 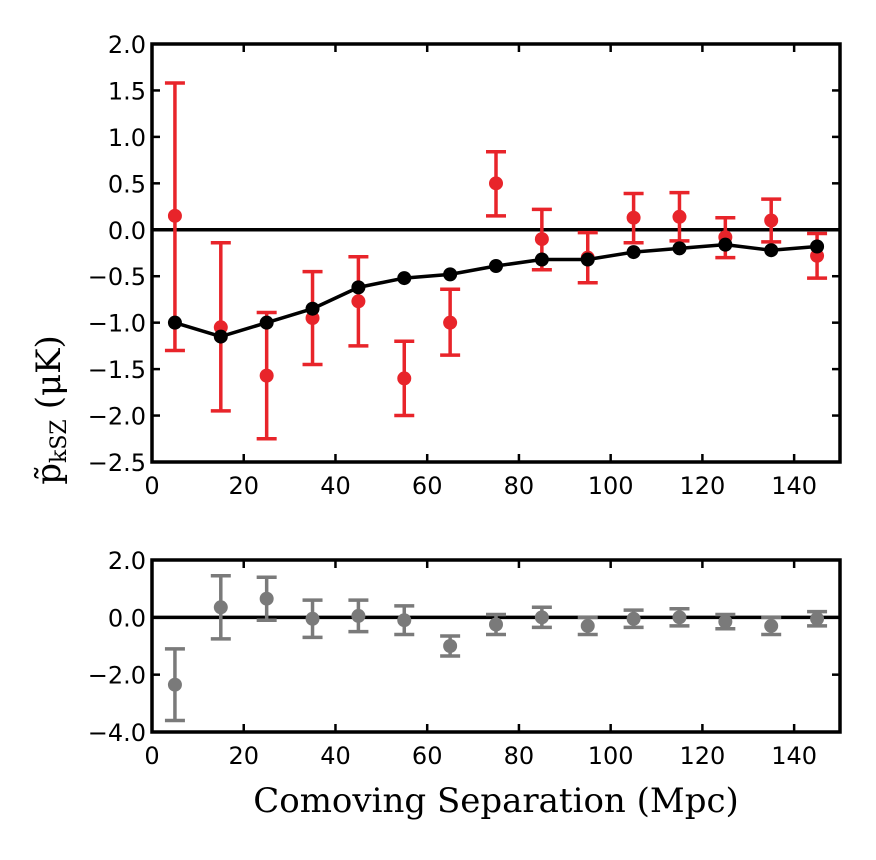 What do you see at coordinates (117, 324) in the screenshot?
I see `y-tick-label: −1.0` at bounding box center [117, 324].